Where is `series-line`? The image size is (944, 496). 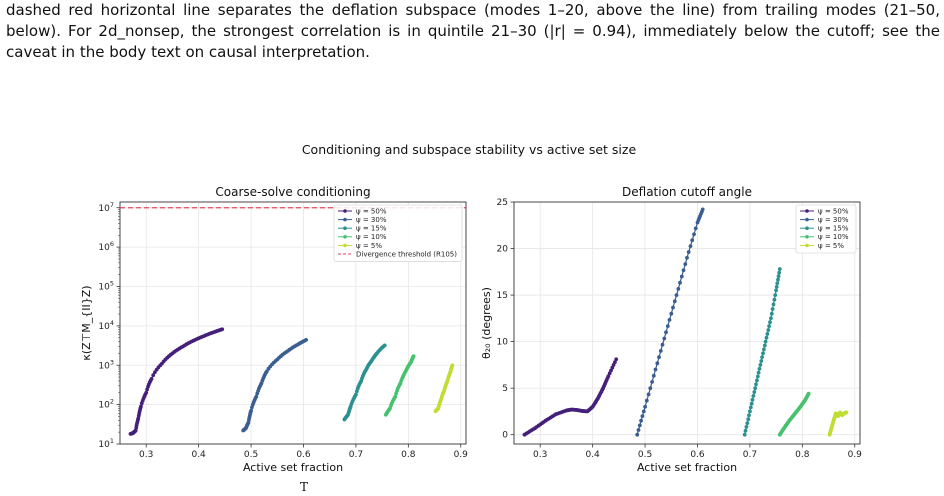 series-line is located at coordinates (274, 385).